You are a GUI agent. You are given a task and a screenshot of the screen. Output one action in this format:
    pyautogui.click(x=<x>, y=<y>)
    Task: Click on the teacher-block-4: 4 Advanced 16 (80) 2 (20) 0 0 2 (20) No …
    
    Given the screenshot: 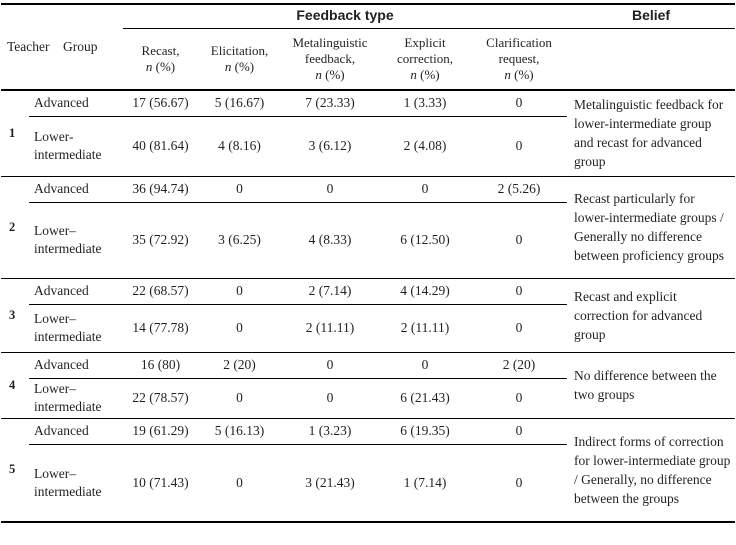 What is the action you would take?
    pyautogui.click(x=368, y=385)
    